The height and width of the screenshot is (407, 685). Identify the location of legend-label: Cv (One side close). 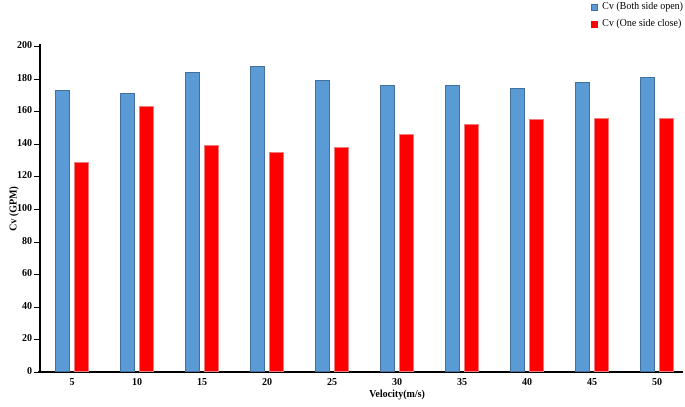
(642, 23).